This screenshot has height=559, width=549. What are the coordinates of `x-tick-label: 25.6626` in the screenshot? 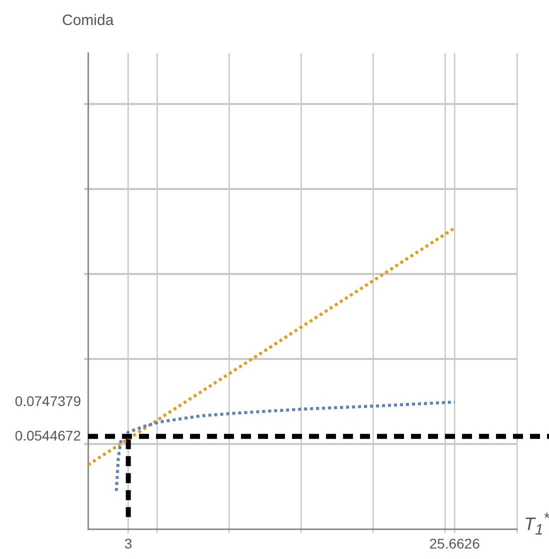 It's located at (454, 543).